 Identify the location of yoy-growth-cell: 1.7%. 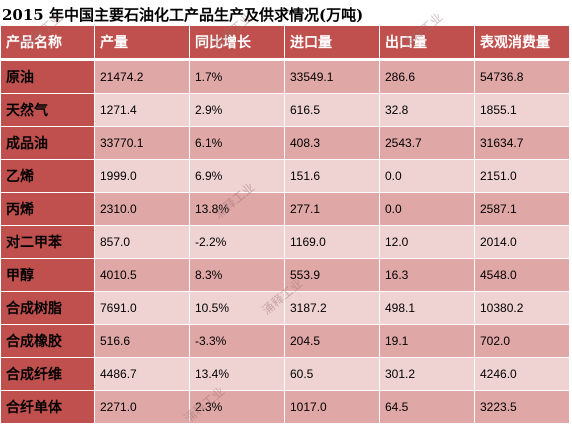
(237, 77).